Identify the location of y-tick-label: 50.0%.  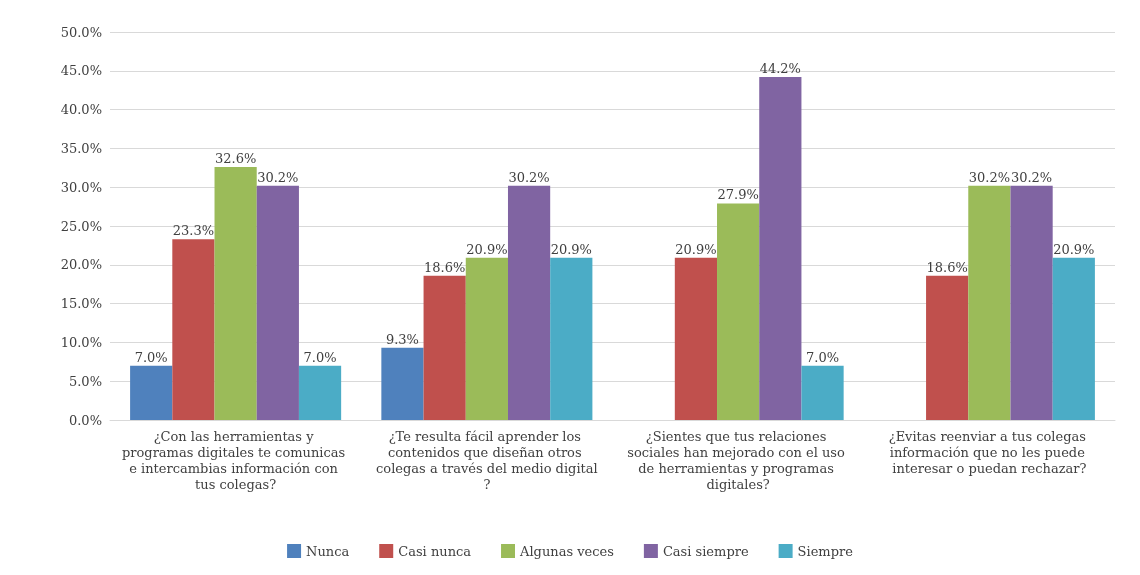
(81, 32).